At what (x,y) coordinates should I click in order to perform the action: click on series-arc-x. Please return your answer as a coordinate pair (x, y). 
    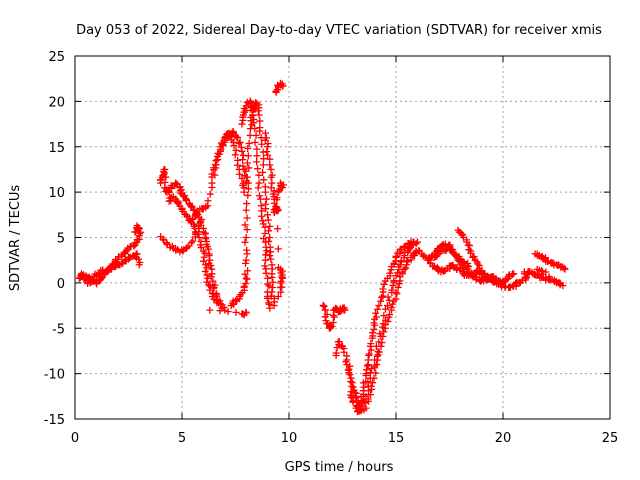
    Looking at the image, I should click on (550, 261).